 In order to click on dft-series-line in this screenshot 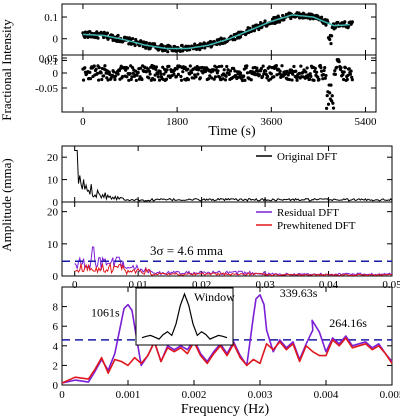, I will do `click(233, 269)`.